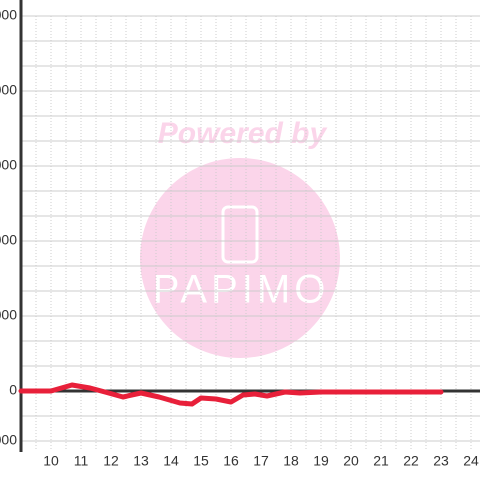 The image size is (480, 480). Describe the element at coordinates (243, 133) in the screenshot. I see `watermark-title: Powered by` at that location.